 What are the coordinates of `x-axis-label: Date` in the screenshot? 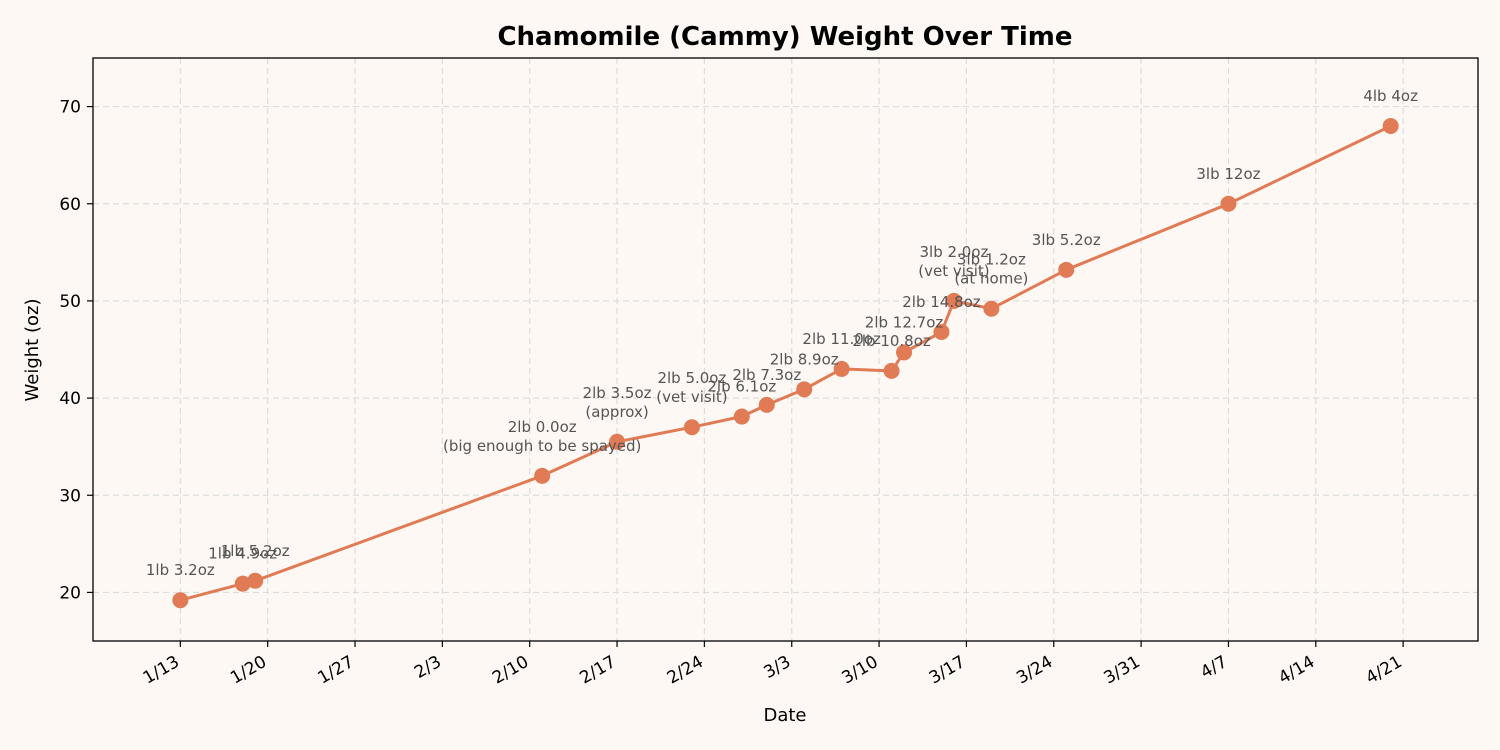 It's located at (784, 715).